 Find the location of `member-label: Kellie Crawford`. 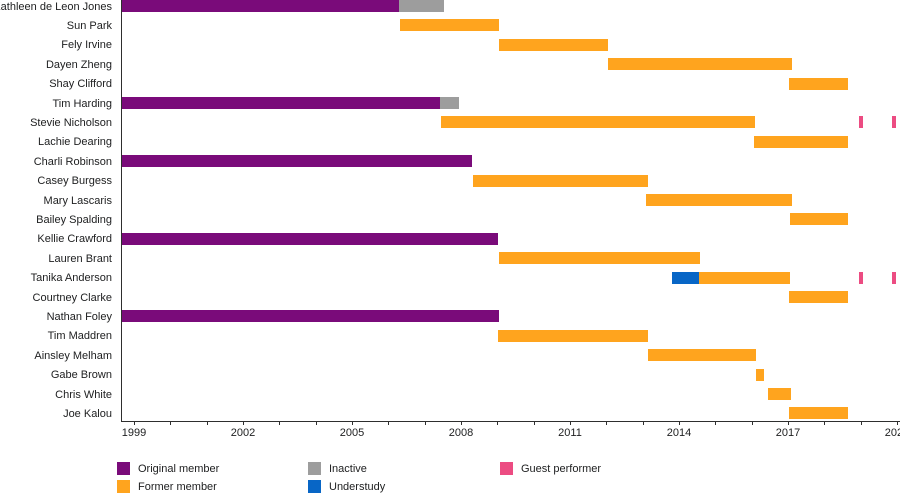

member-label: Kellie Crawford is located at coordinates (74, 239).